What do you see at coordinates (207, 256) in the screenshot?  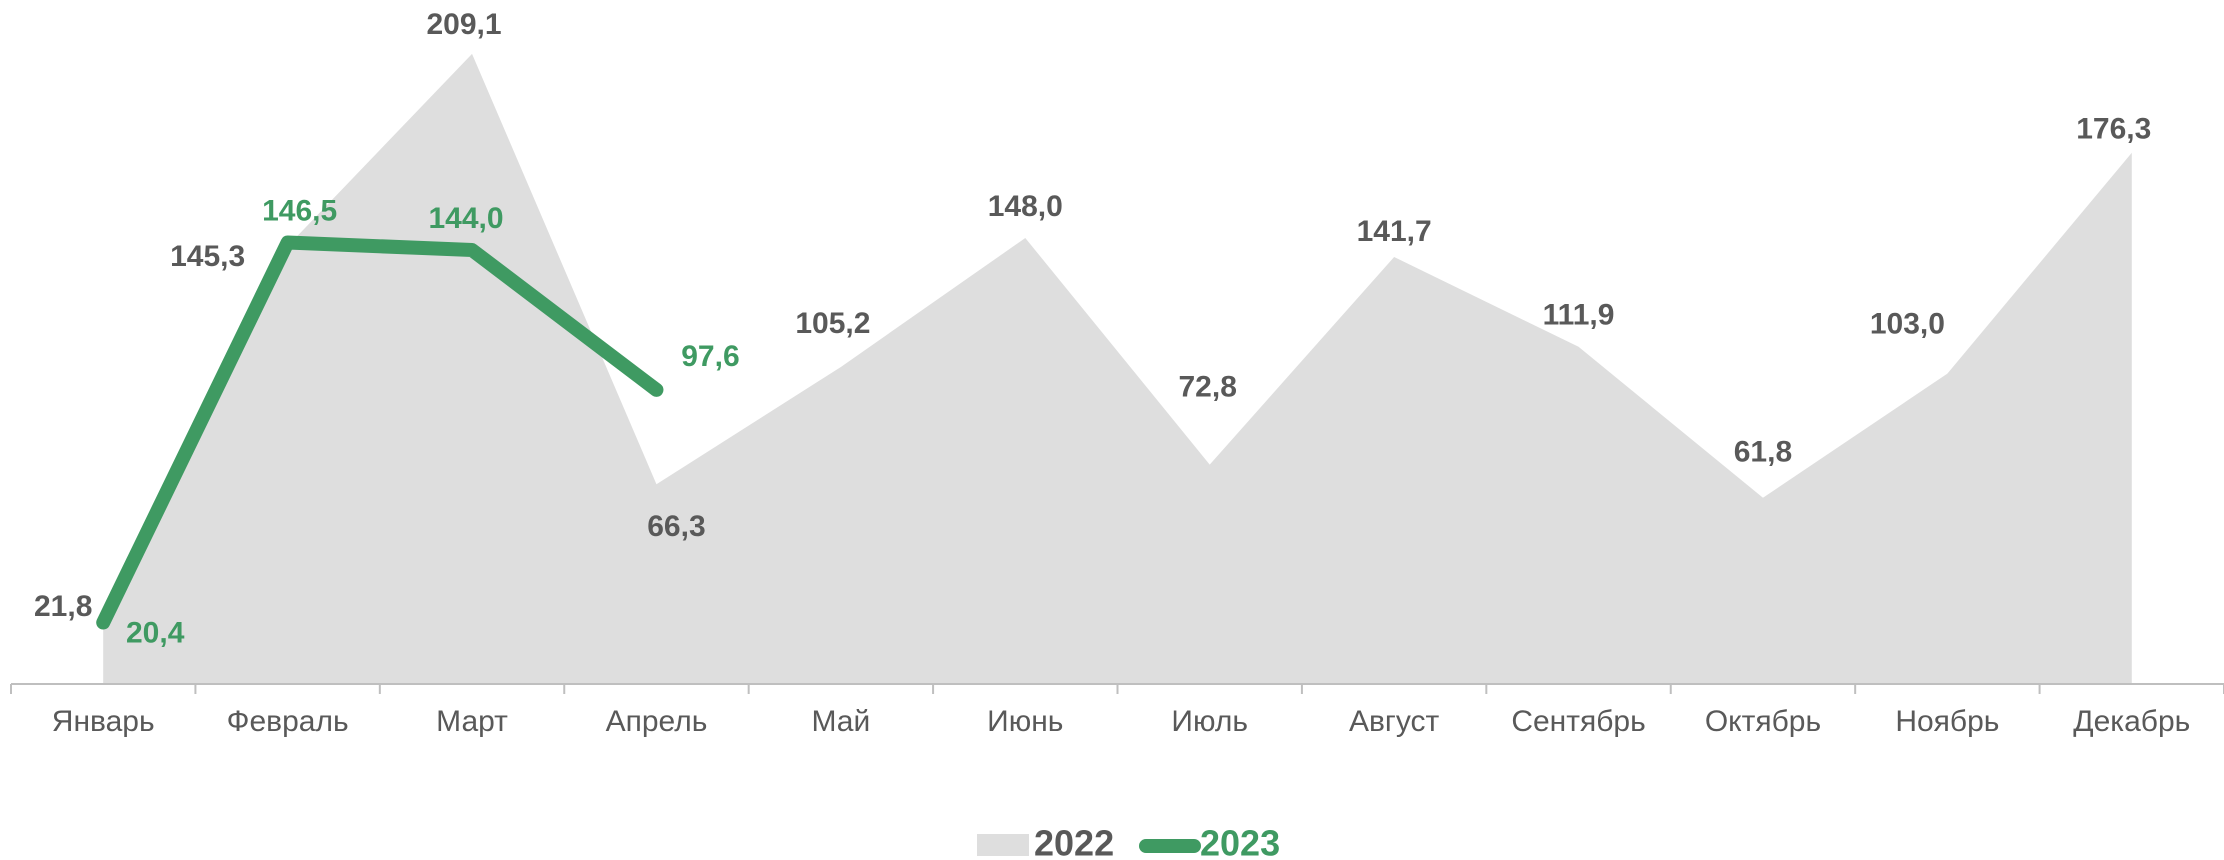 I see `value-label: 145,3` at bounding box center [207, 256].